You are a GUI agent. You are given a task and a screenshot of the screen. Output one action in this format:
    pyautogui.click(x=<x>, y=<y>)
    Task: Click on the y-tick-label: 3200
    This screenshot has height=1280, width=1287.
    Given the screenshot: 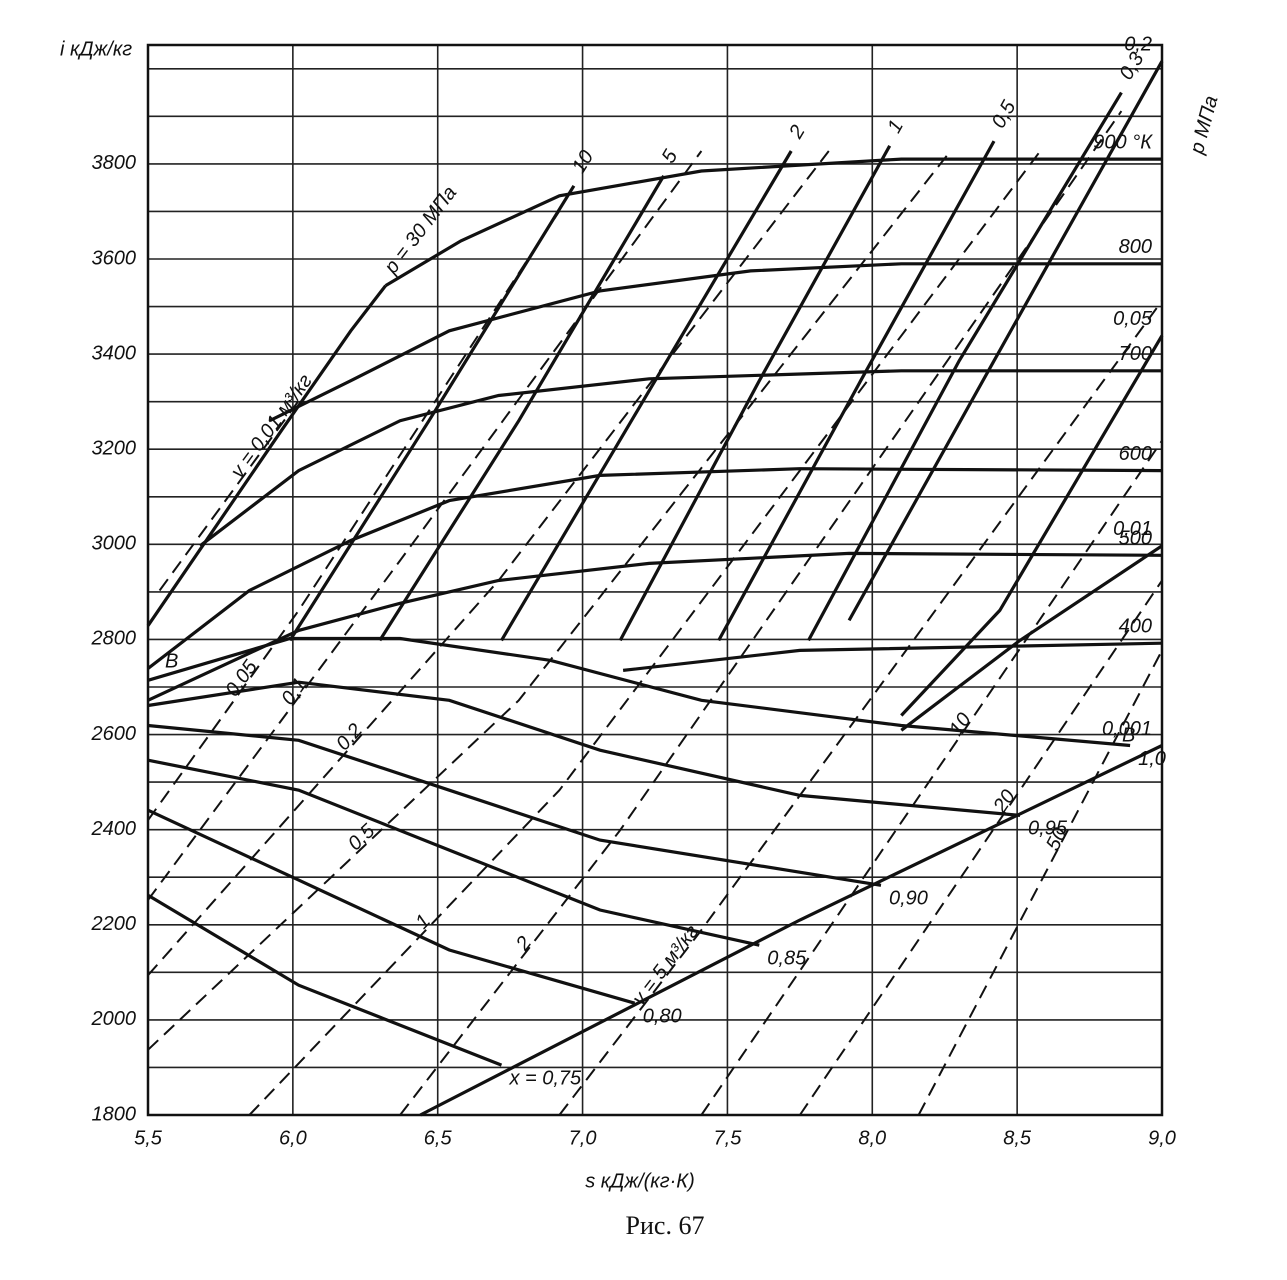 What is the action you would take?
    pyautogui.click(x=114, y=449)
    